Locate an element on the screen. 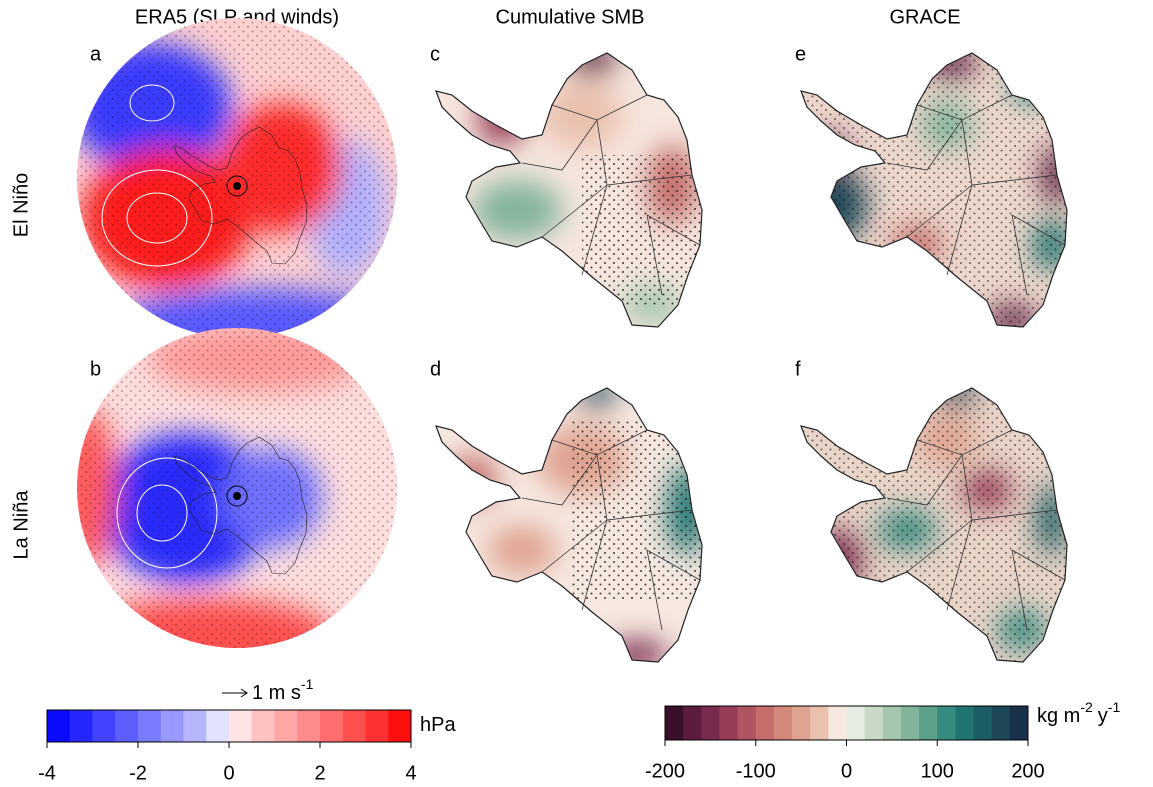 The image size is (1153, 787). colorbar-unit: hPa is located at coordinates (438, 725).